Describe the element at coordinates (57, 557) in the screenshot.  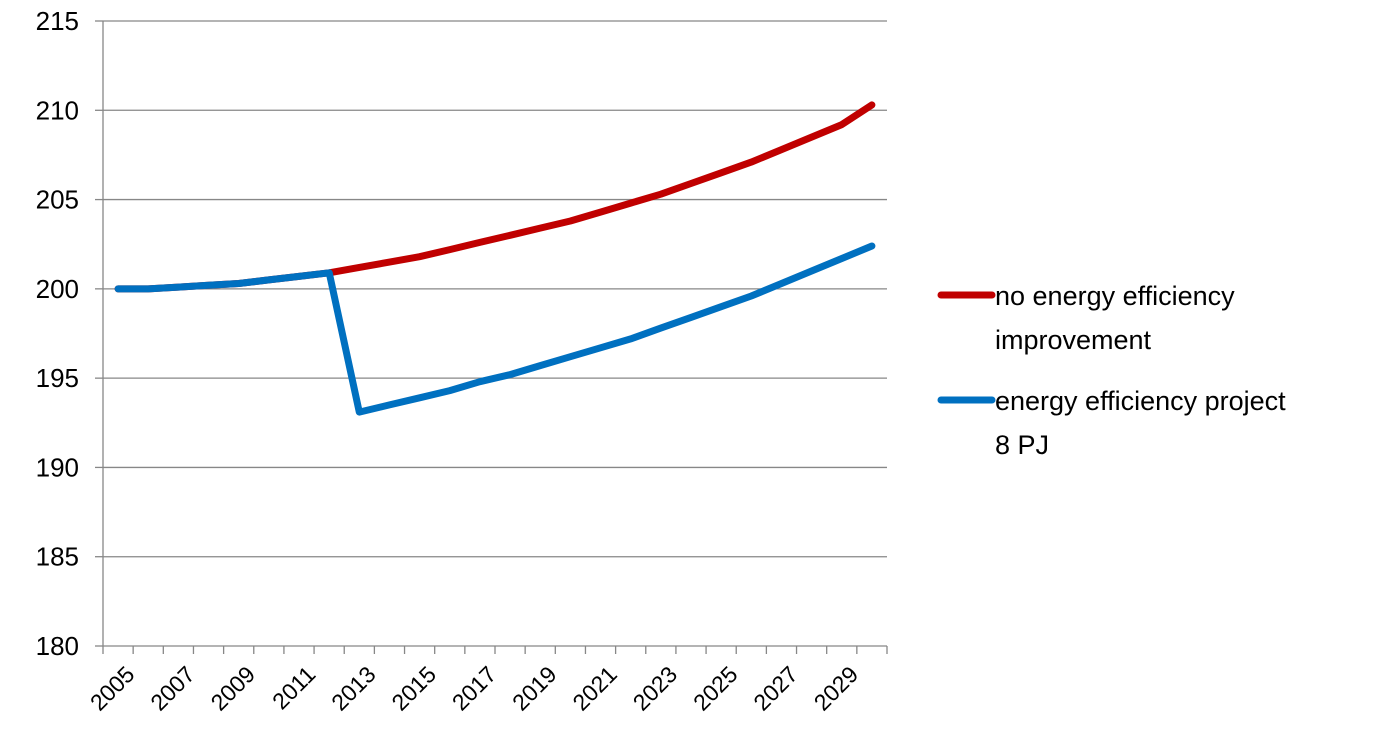
I see `y-tick-label: 185` at that location.